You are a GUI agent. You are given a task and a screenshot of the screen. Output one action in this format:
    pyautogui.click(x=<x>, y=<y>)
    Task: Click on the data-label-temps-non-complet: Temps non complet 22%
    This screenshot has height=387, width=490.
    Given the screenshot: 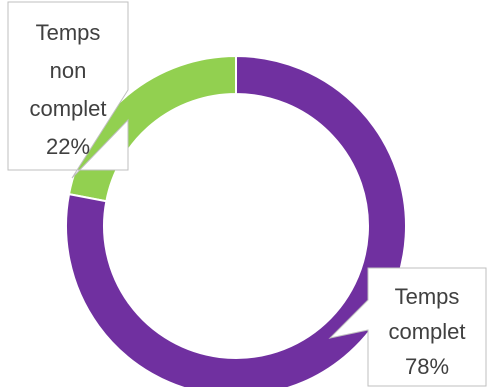 What is the action you would take?
    pyautogui.click(x=68, y=90)
    